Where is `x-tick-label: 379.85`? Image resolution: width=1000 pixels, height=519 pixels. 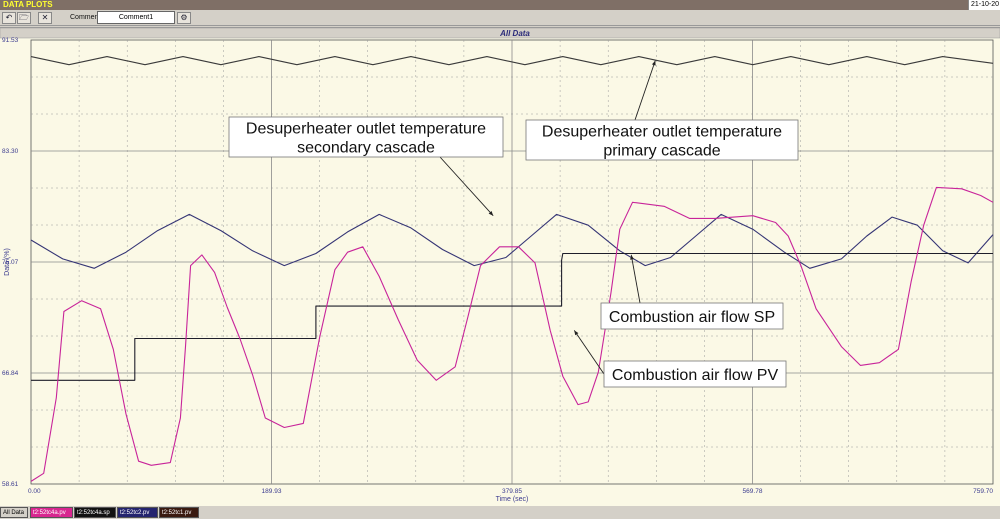 x-tick-label: 379.85 is located at coordinates (512, 491).